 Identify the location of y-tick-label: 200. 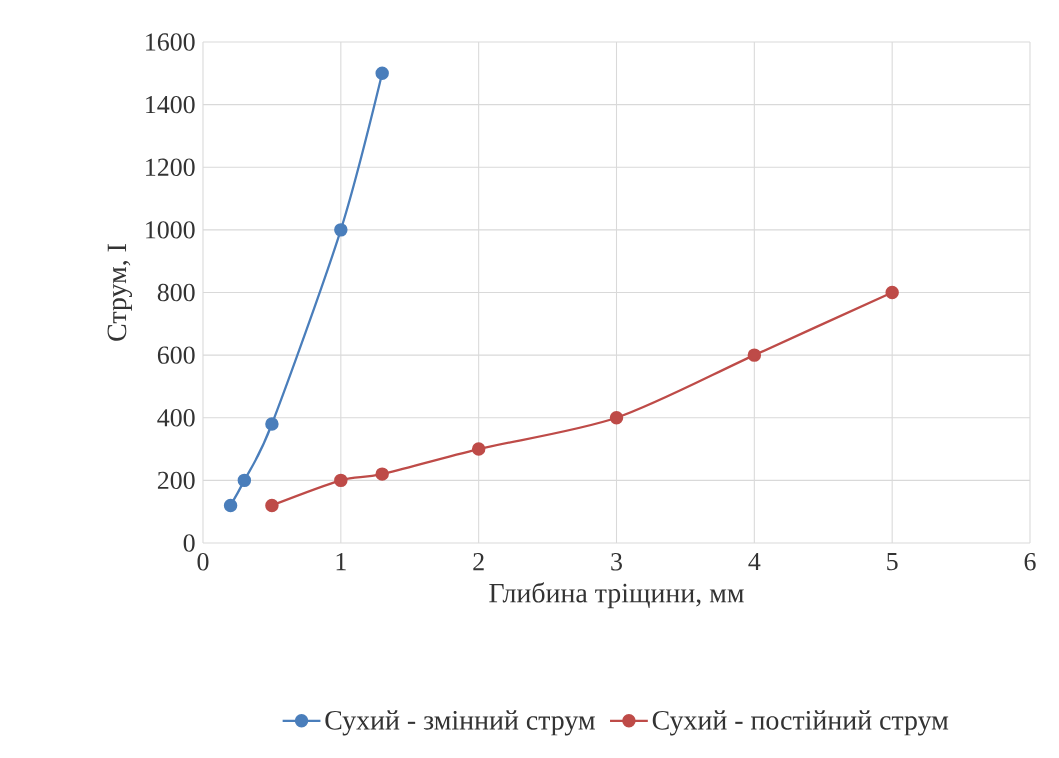
(176, 480).